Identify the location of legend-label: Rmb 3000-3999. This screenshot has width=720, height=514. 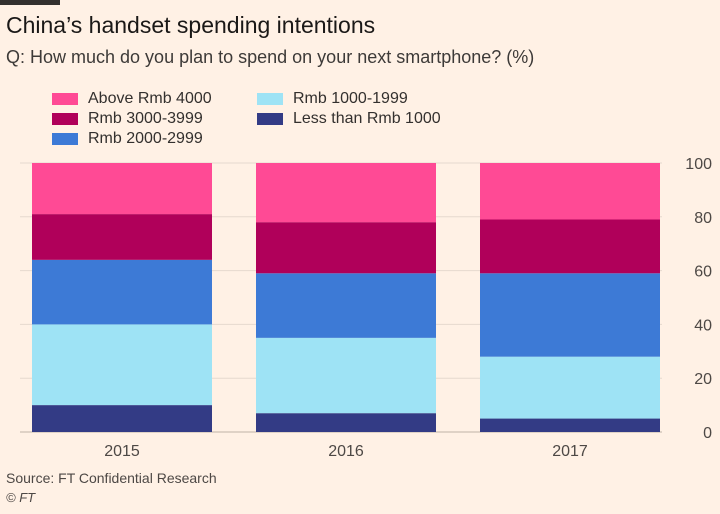
(145, 118).